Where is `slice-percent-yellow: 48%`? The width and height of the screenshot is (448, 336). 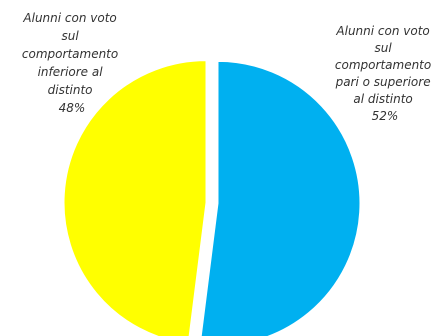
slice-percent-yellow: 48% is located at coordinates (72, 108).